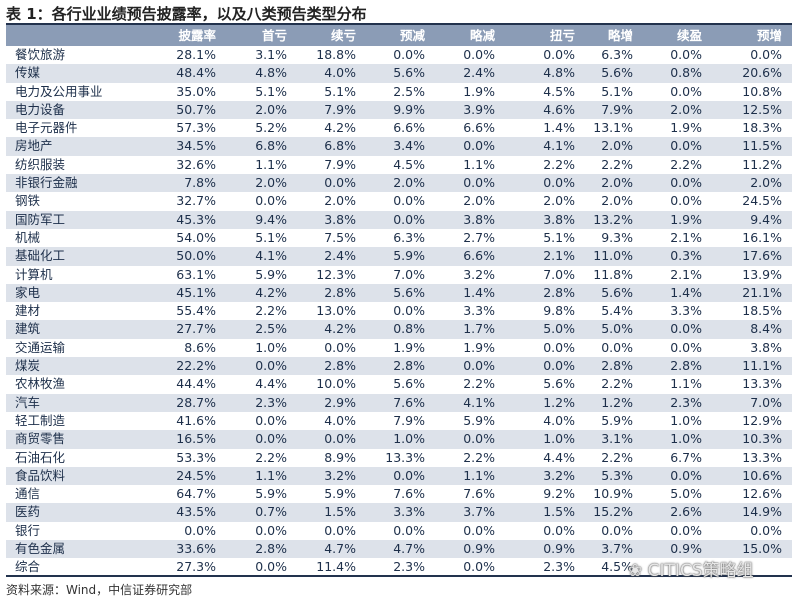 The image size is (800, 604). What do you see at coordinates (336, 274) in the screenshot?
I see `cell-续亏: 12.3%` at bounding box center [336, 274].